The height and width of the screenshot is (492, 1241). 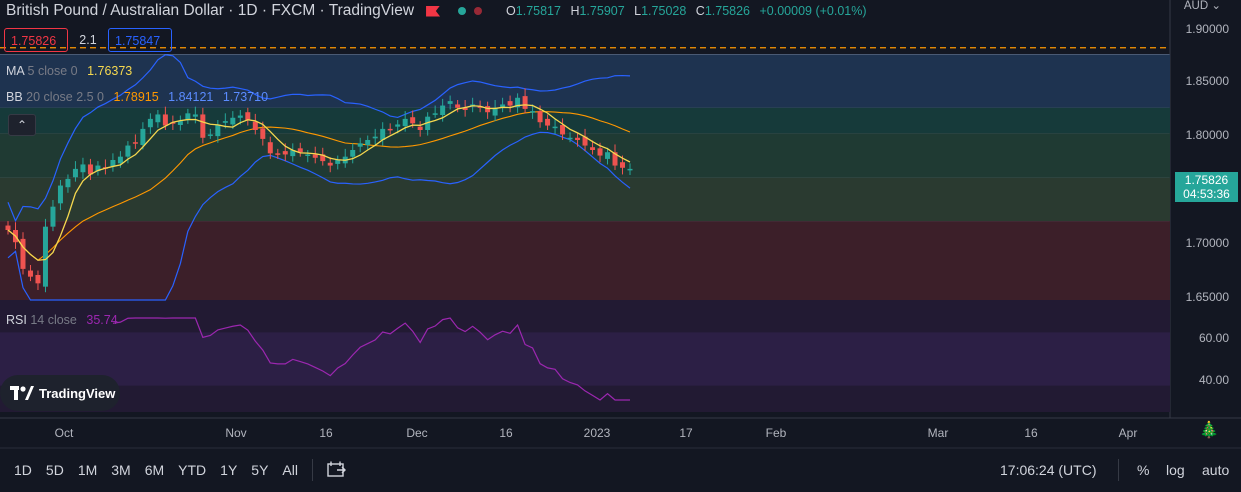 What do you see at coordinates (602, 11) in the screenshot?
I see `ohlc-high: 1.75907` at bounding box center [602, 11].